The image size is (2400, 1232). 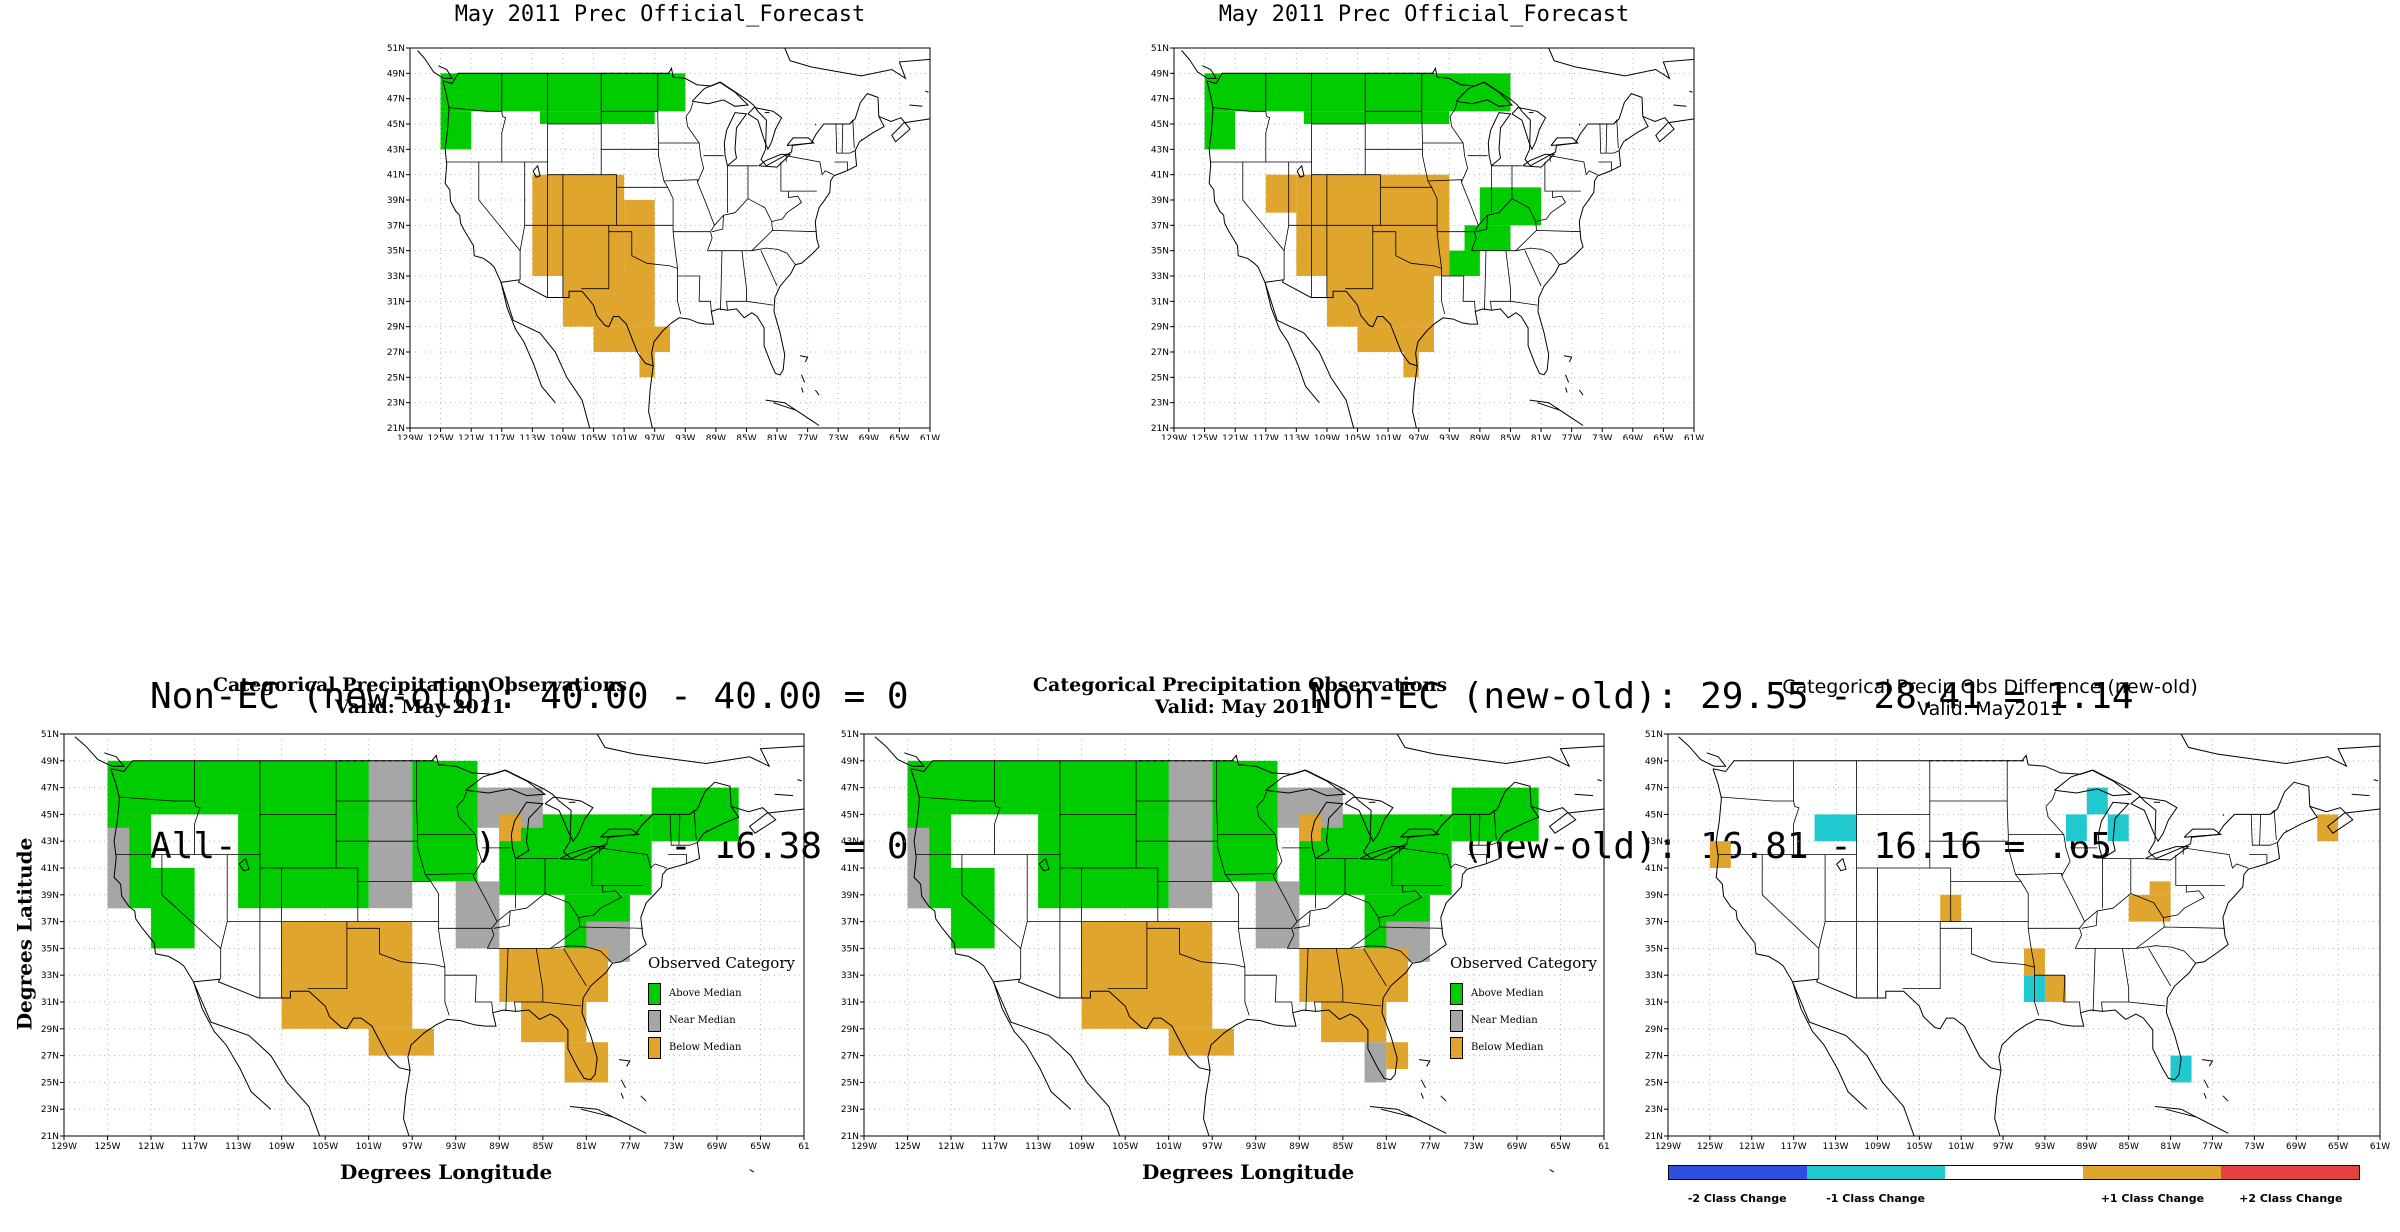 What do you see at coordinates (1541, 437) in the screenshot?
I see `x-tick-label: 81W` at bounding box center [1541, 437].